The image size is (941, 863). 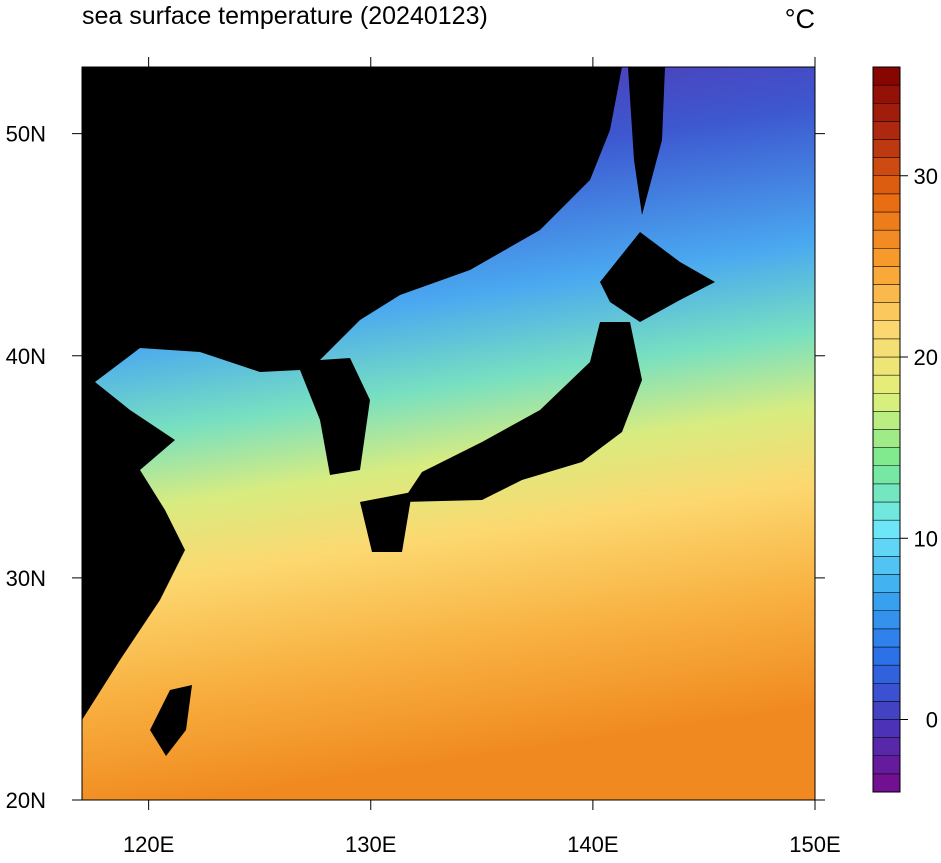 I want to click on colorbar: 0 10 20 30, so click(x=905, y=429).